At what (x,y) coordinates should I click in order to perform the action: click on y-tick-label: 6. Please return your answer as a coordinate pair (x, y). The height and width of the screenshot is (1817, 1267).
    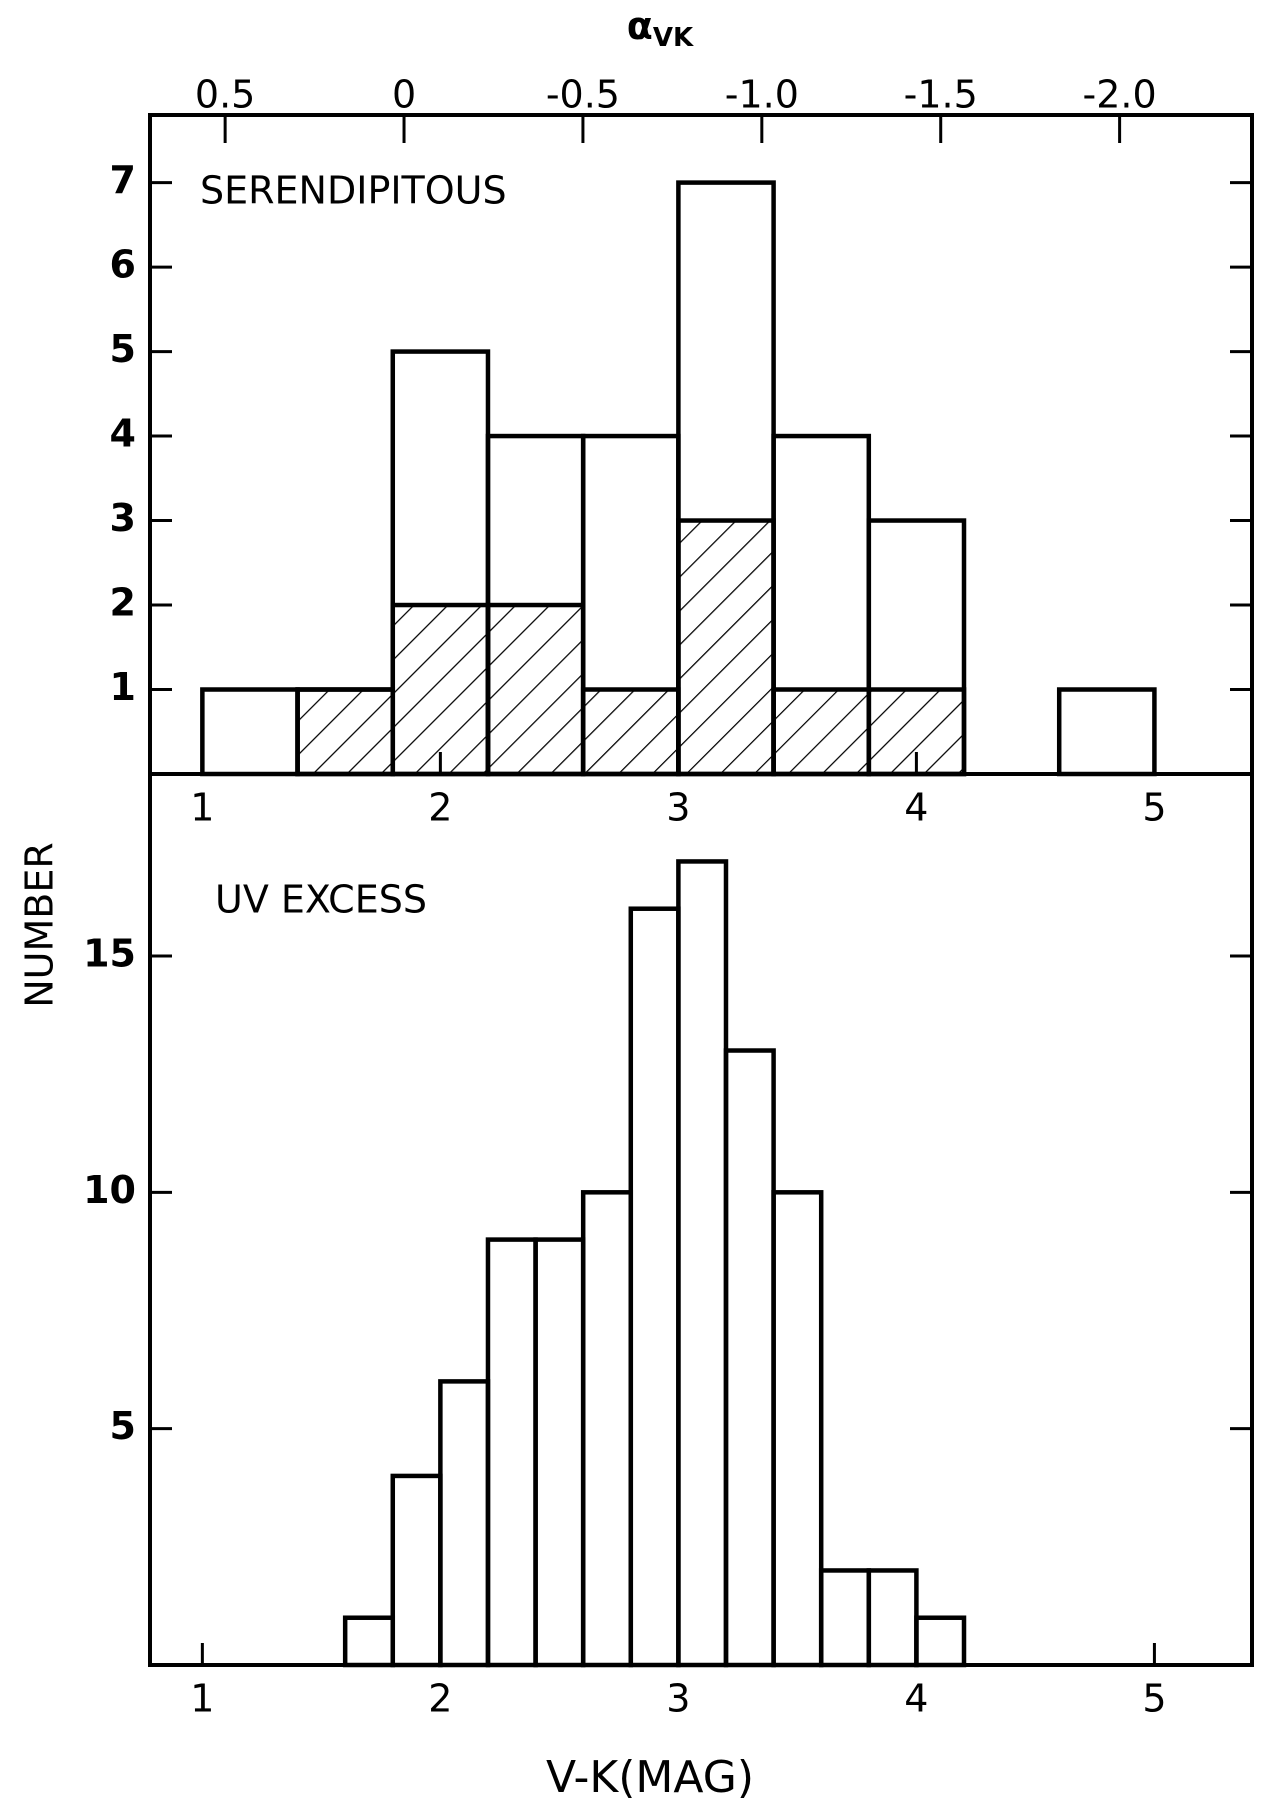
    Looking at the image, I should click on (123, 265).